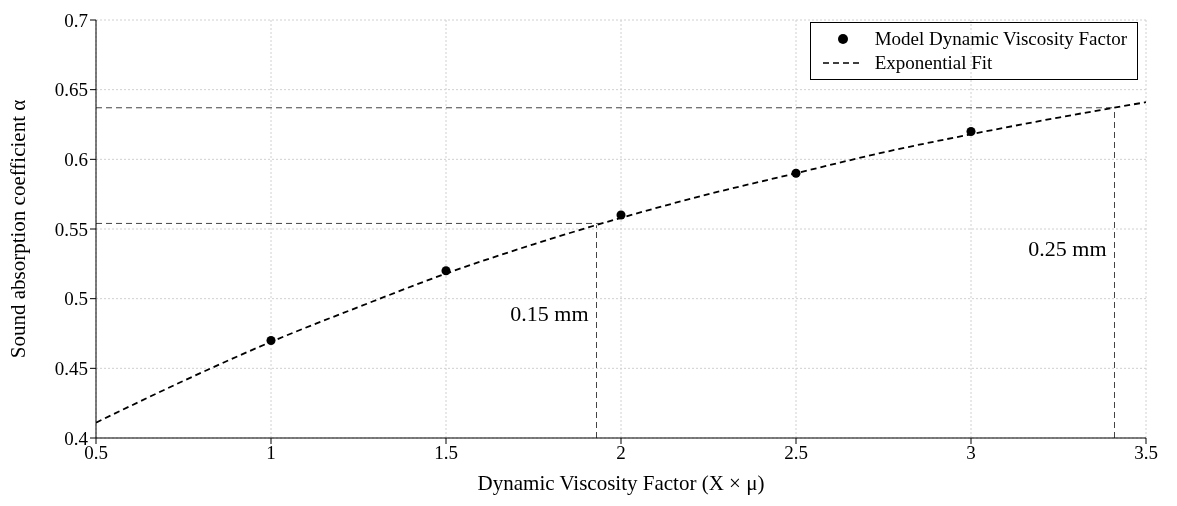  Describe the element at coordinates (271, 453) in the screenshot. I see `x-tick-label: 1` at that location.